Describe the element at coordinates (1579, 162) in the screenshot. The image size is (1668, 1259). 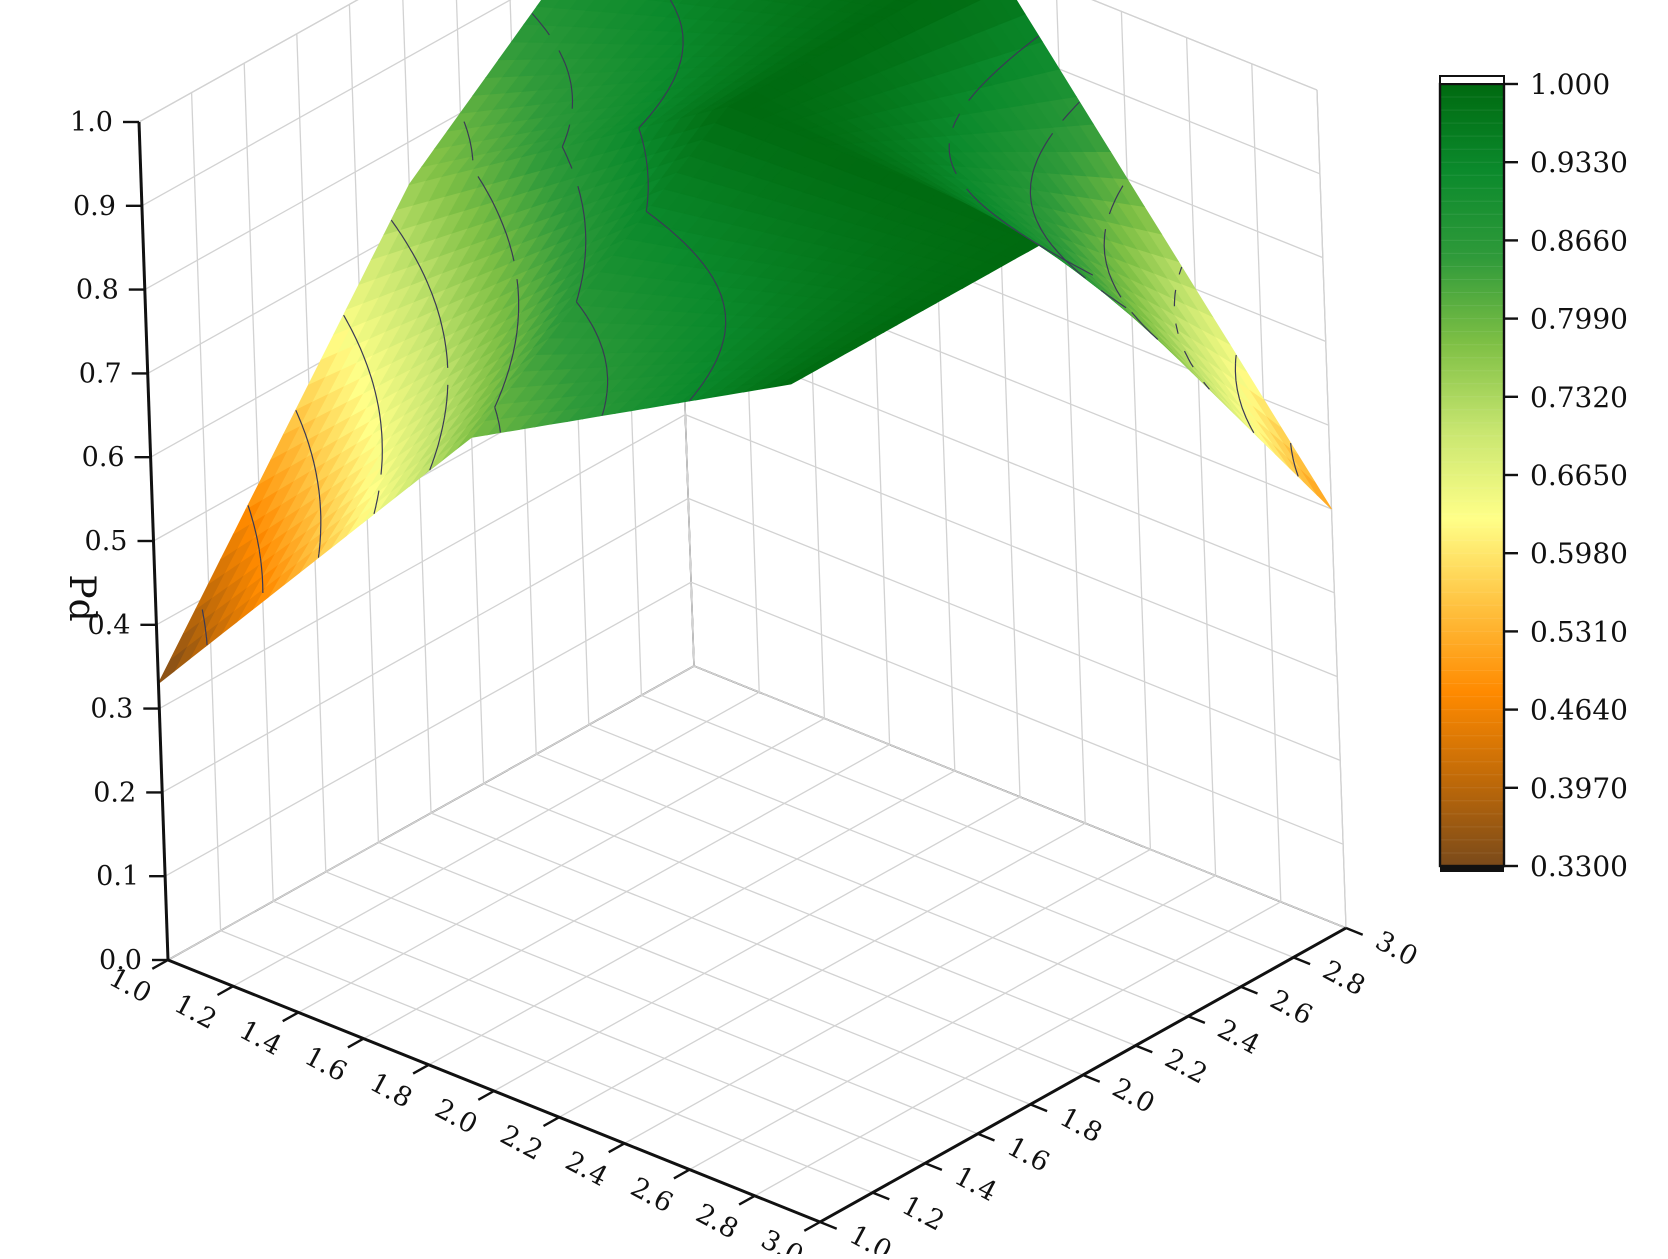
I see `colorbar-tick-label: 0.9330` at that location.